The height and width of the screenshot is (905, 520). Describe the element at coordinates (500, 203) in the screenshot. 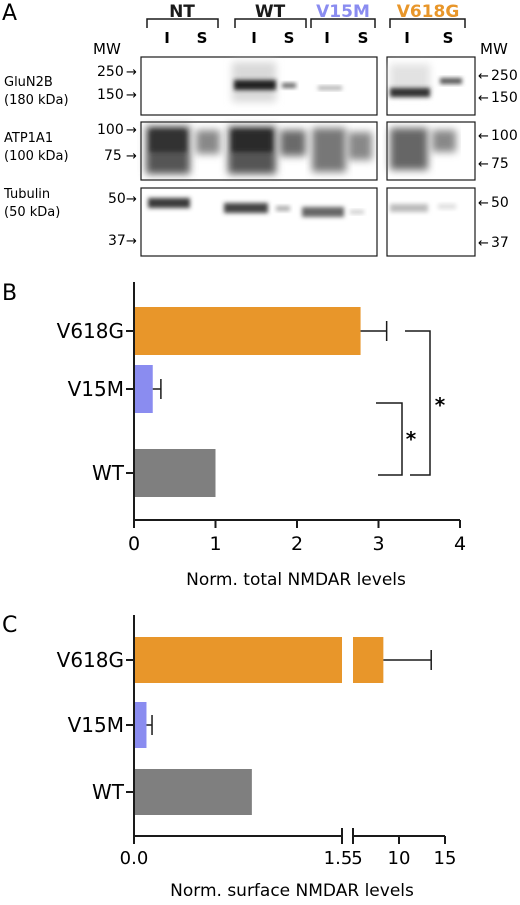

I see `marker-right: 50` at that location.